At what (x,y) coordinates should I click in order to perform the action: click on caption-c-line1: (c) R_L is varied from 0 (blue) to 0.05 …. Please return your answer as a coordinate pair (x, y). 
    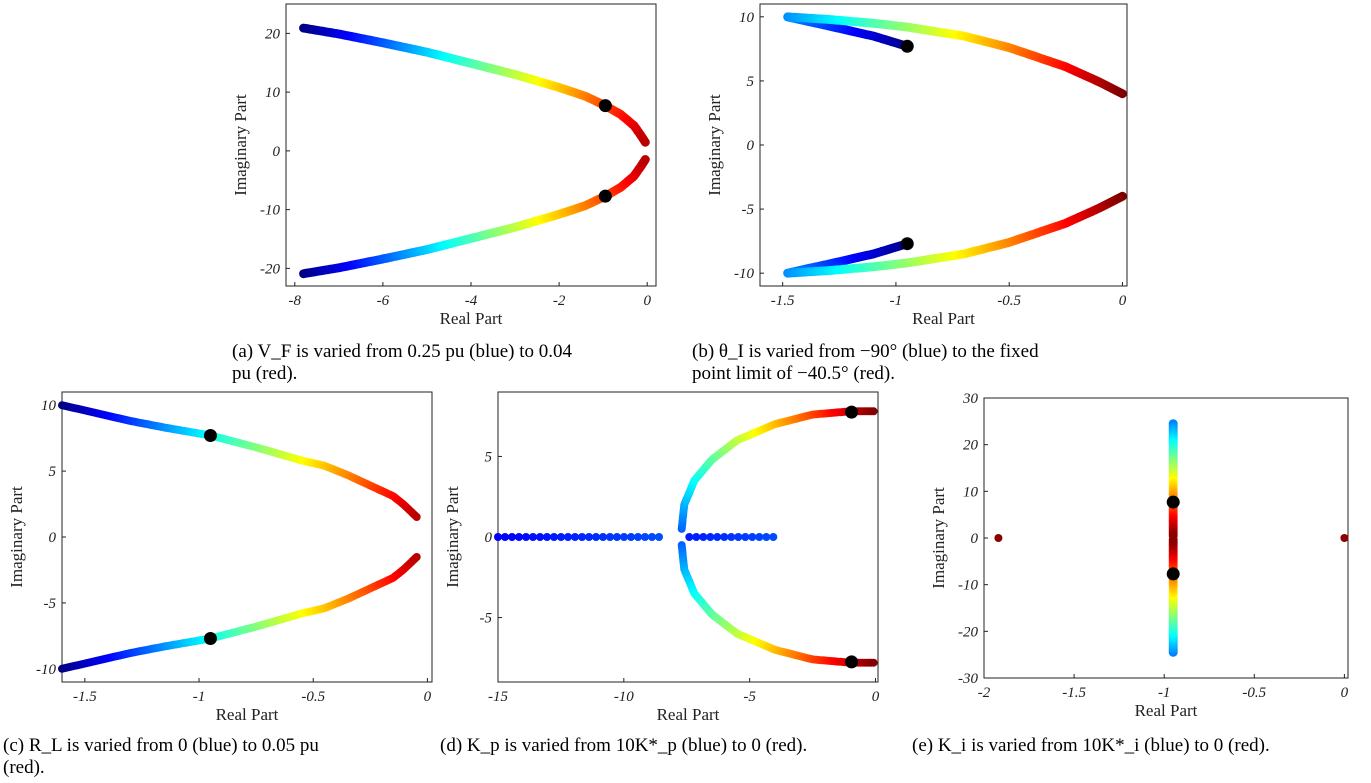
    Looking at the image, I should click on (161, 745).